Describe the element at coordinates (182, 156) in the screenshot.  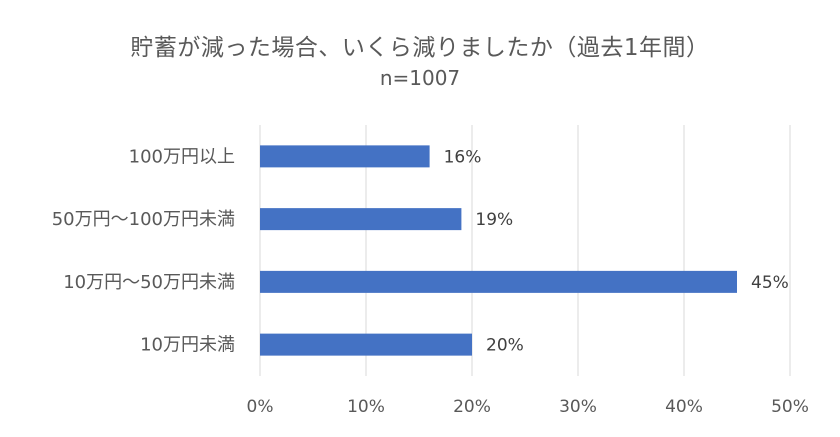
I see `category-label: 100万円以上` at that location.